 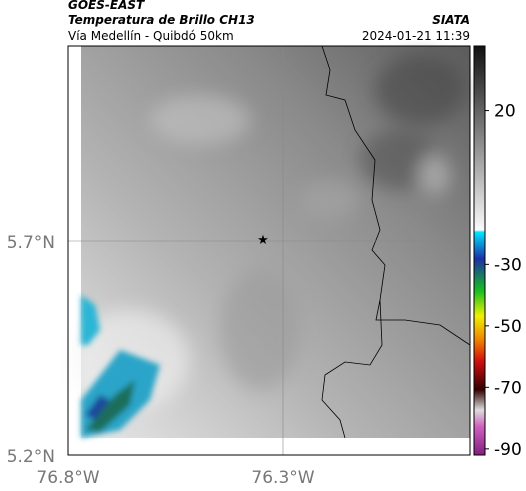 What do you see at coordinates (67, 478) in the screenshot?
I see `lon-label: 76.8°W` at bounding box center [67, 478].